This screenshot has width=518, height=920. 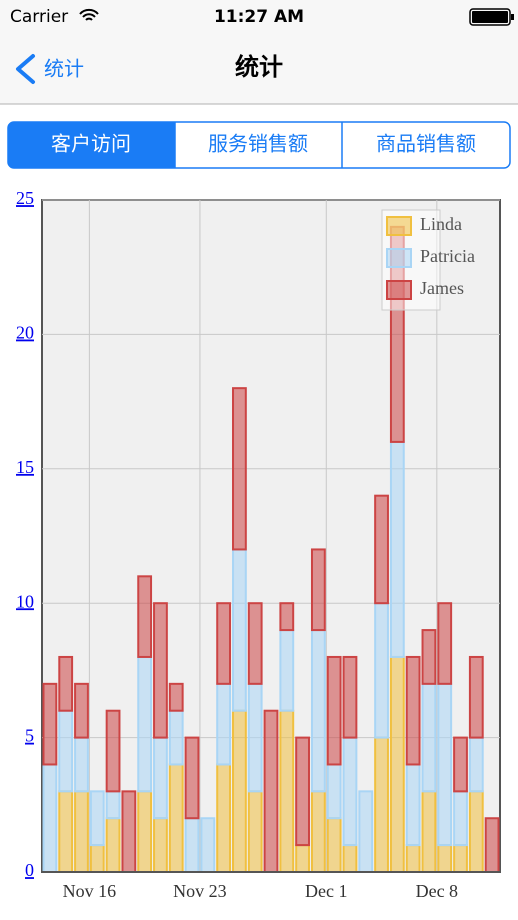 I want to click on segment-selected, so click(x=91, y=145).